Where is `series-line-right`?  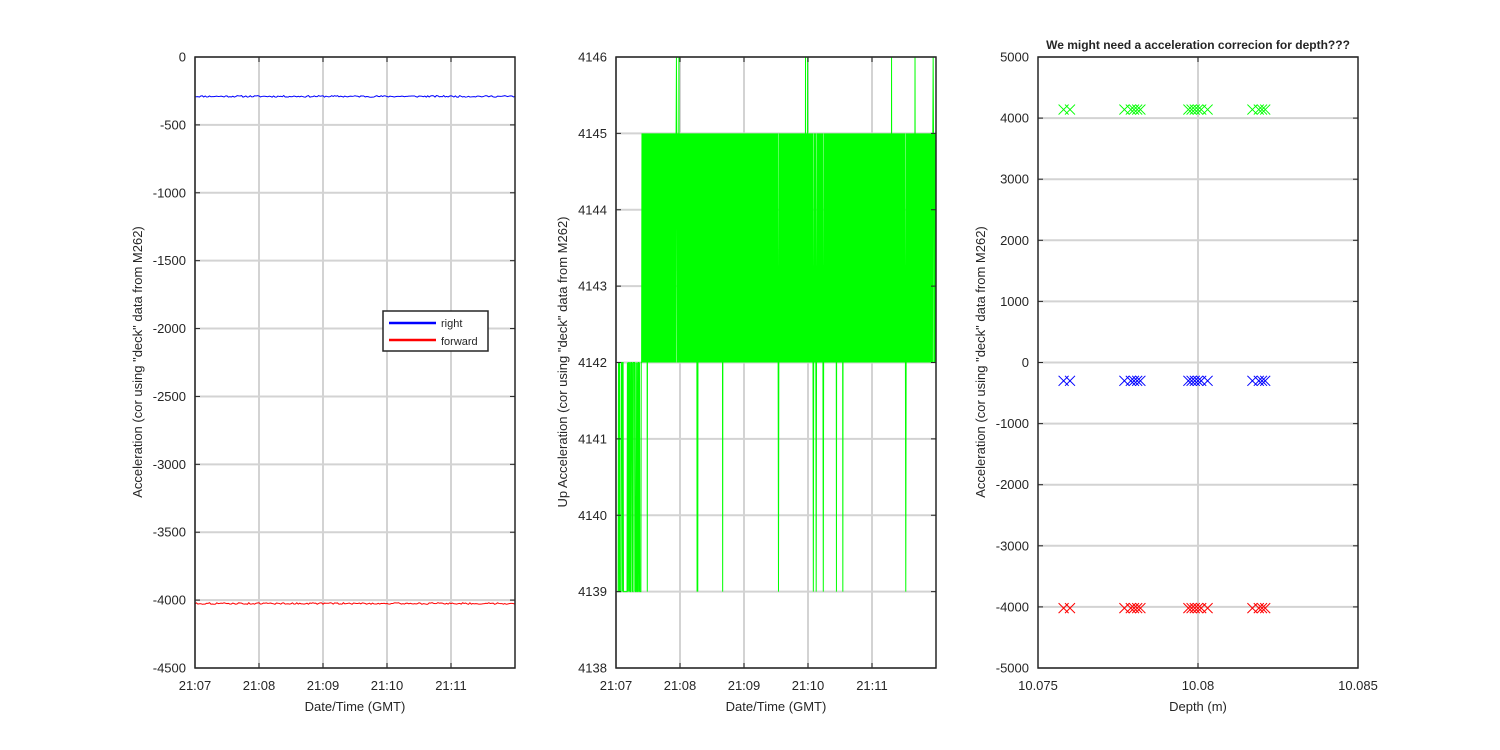
series-line-right is located at coordinates (355, 96).